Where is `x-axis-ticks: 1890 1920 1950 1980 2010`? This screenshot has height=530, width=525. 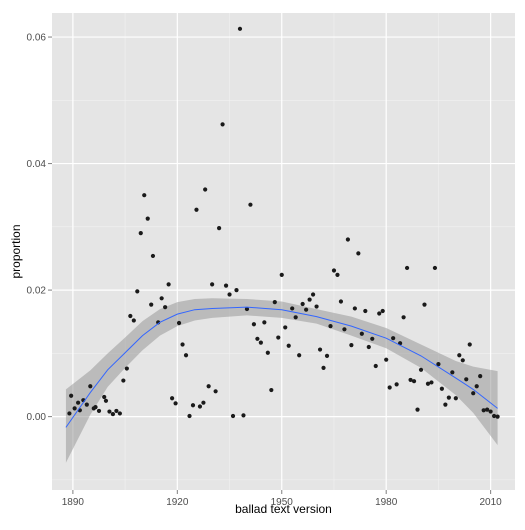
x-axis-ticks: 1890 1920 1950 1980 2010 is located at coordinates (282, 499).